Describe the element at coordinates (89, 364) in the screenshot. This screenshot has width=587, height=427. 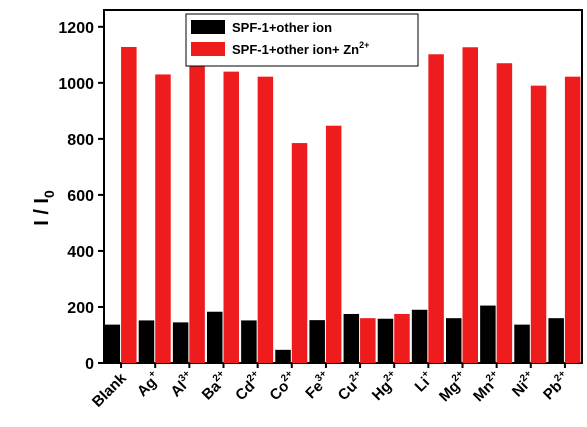
I see `y-tick-label: 0` at that location.